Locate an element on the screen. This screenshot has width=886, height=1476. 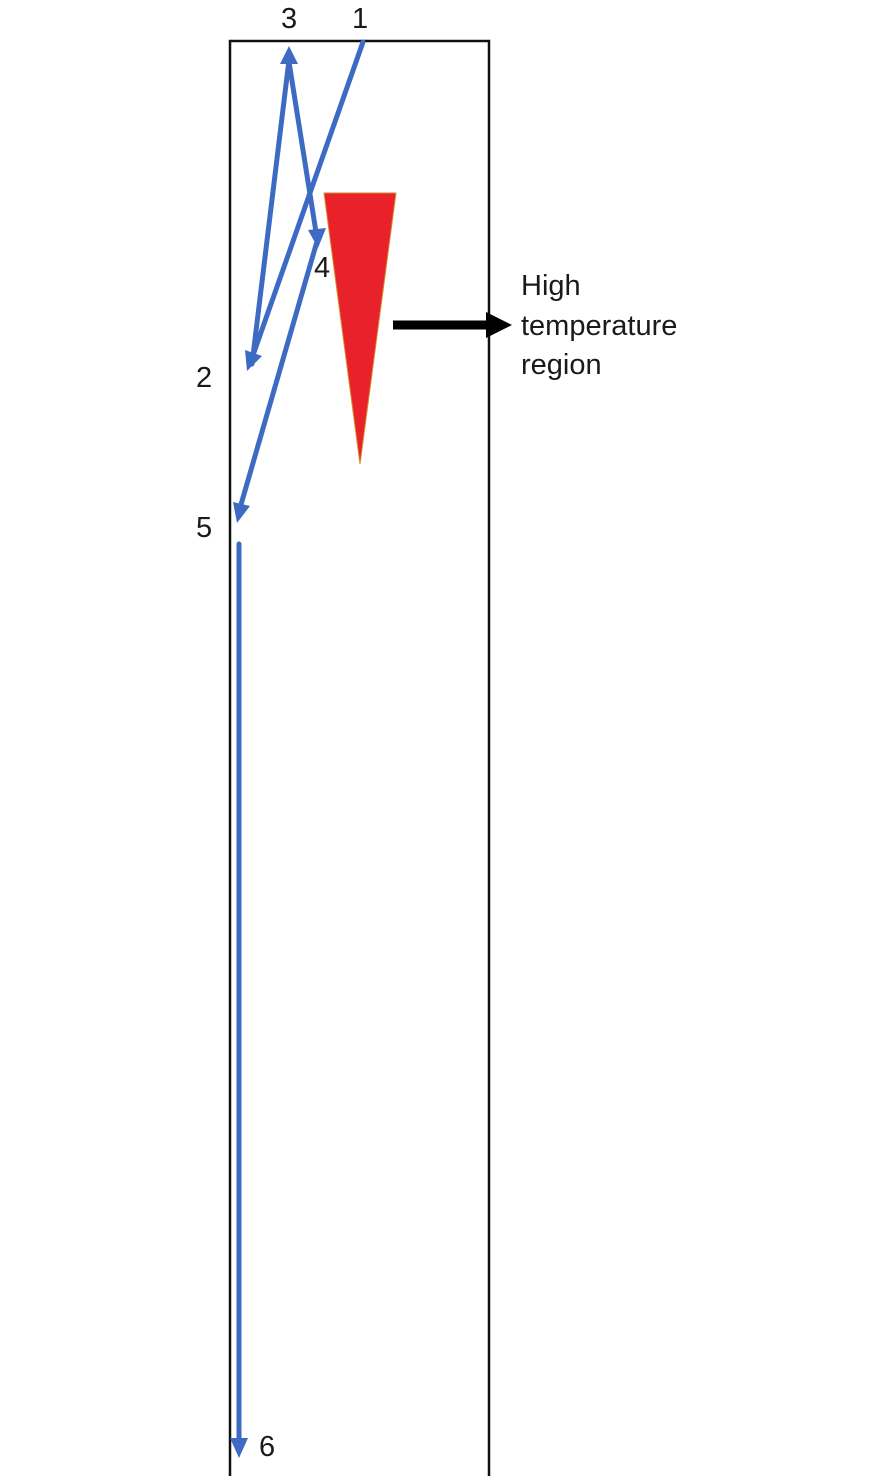
point-label-6: 6 is located at coordinates (267, 1447).